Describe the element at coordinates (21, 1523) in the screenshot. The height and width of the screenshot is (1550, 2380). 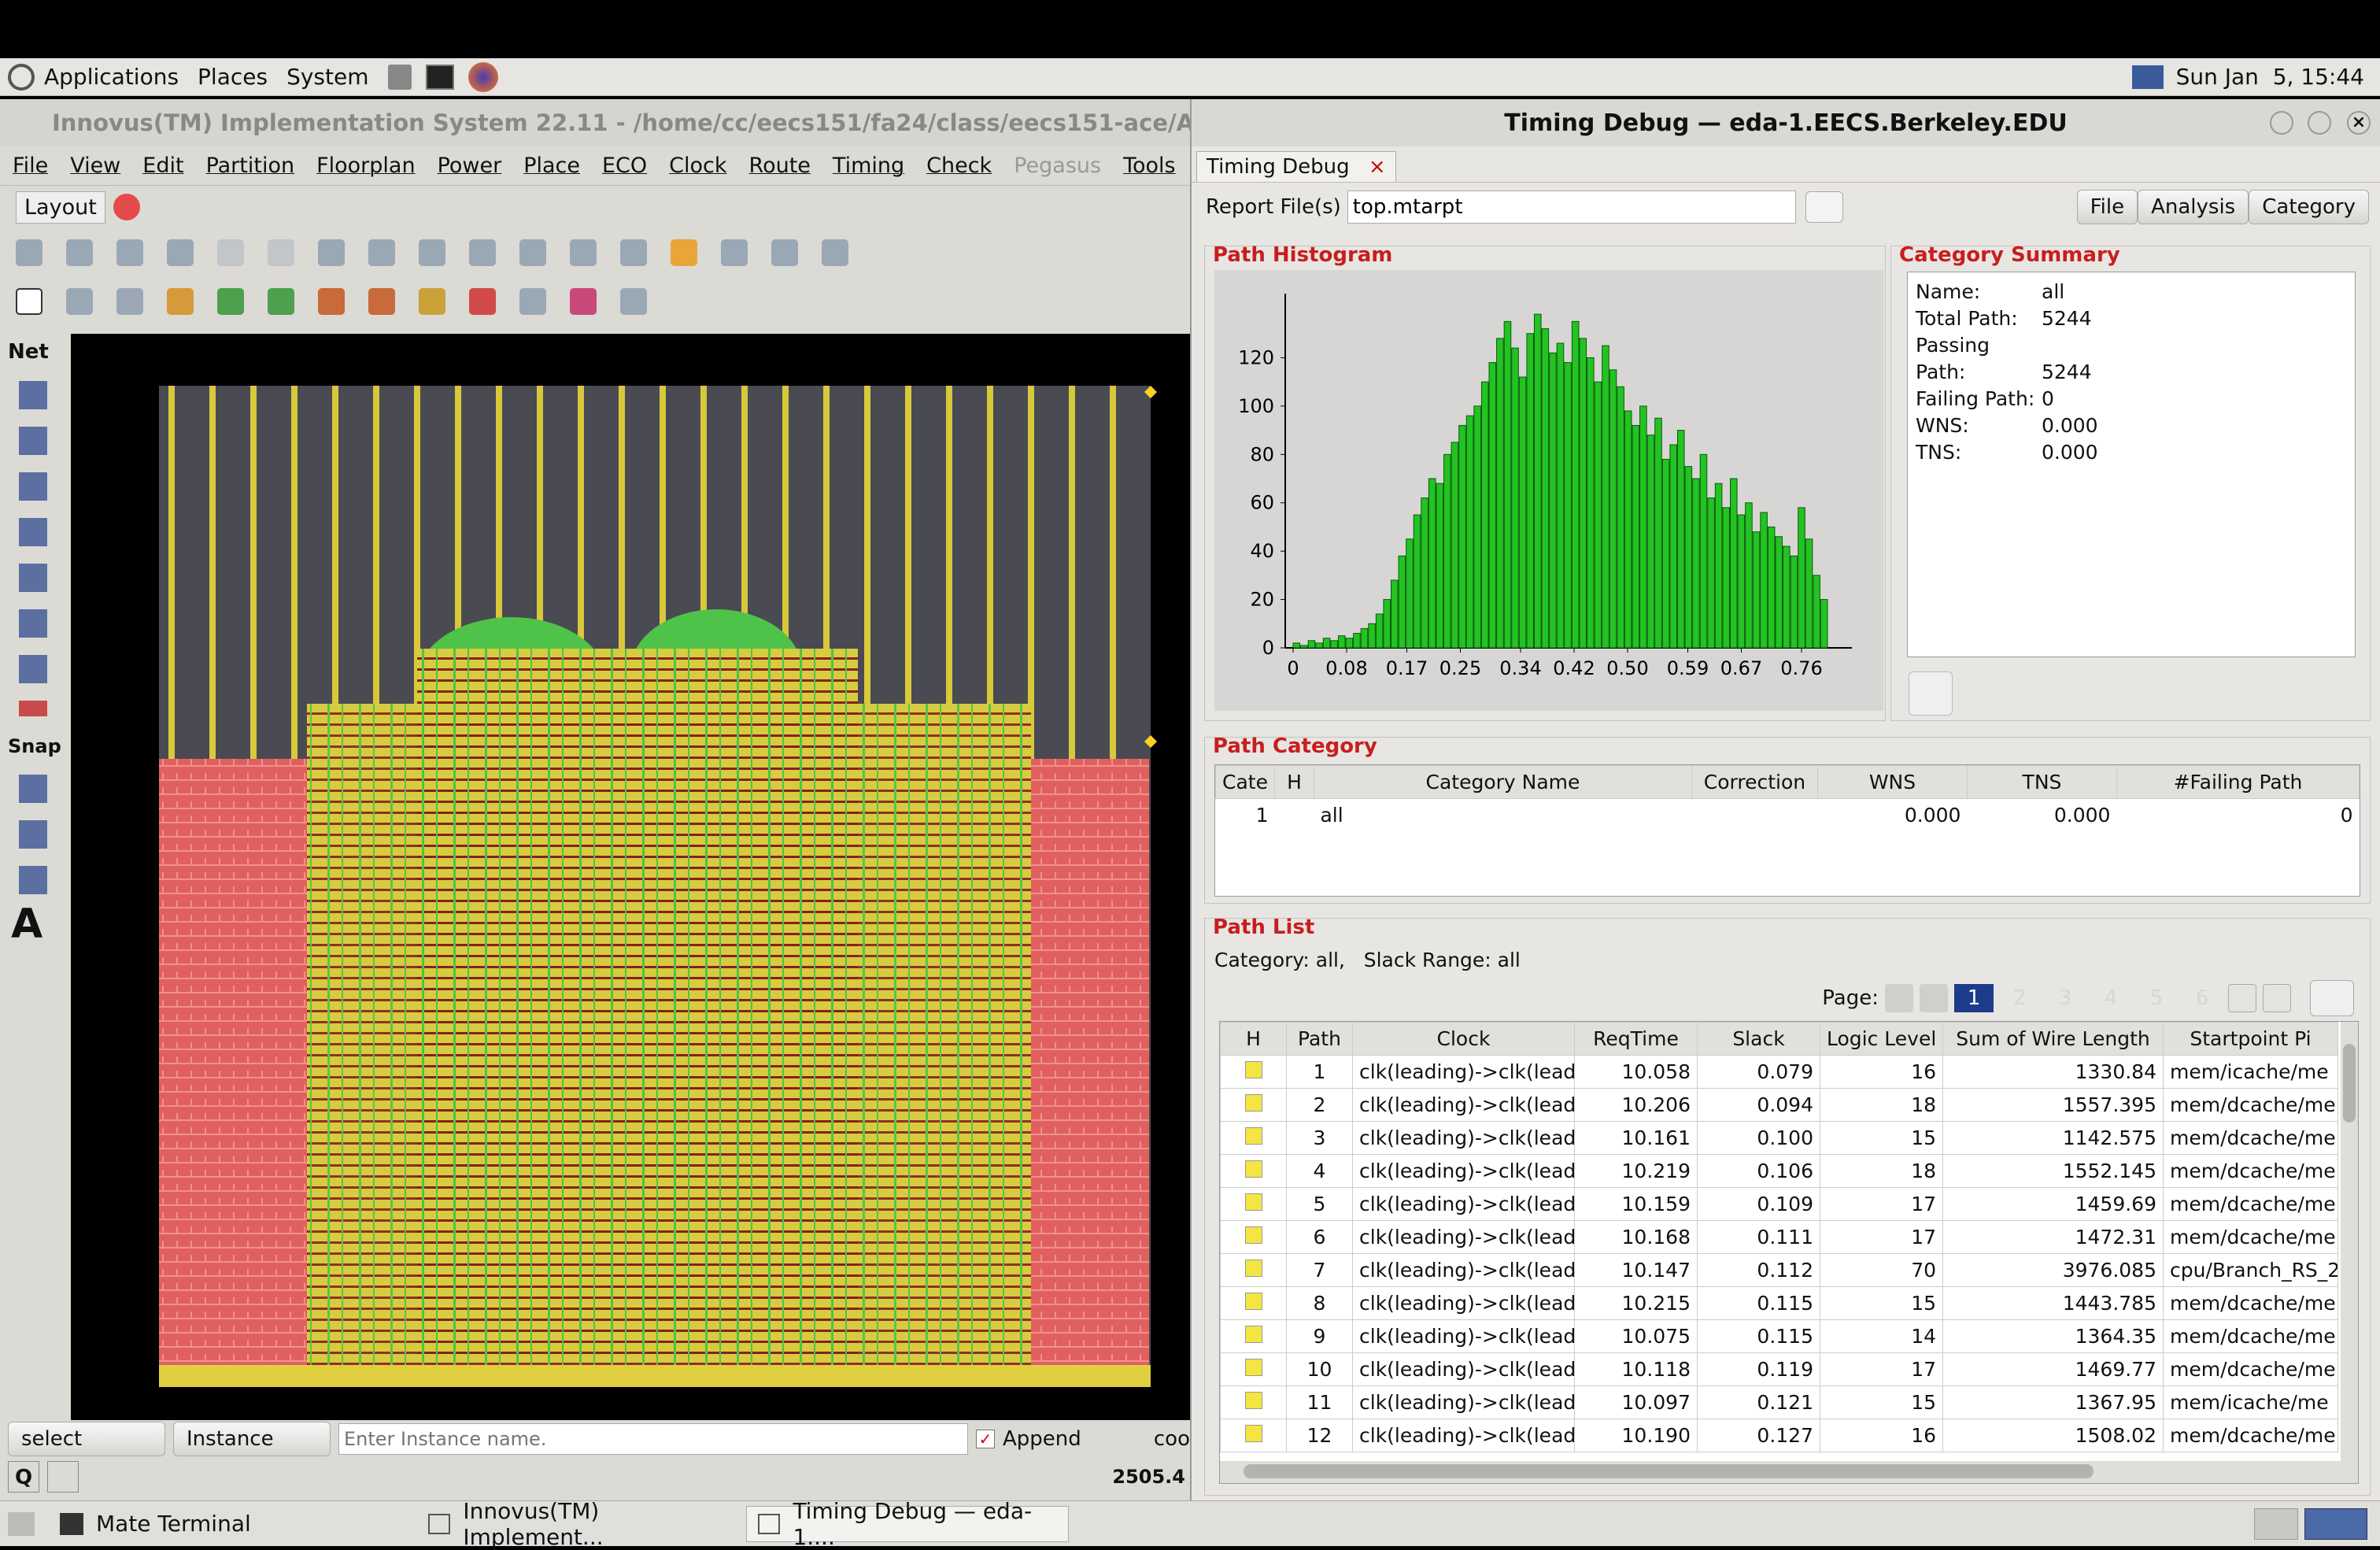
I see `show-desktop-icon` at that location.